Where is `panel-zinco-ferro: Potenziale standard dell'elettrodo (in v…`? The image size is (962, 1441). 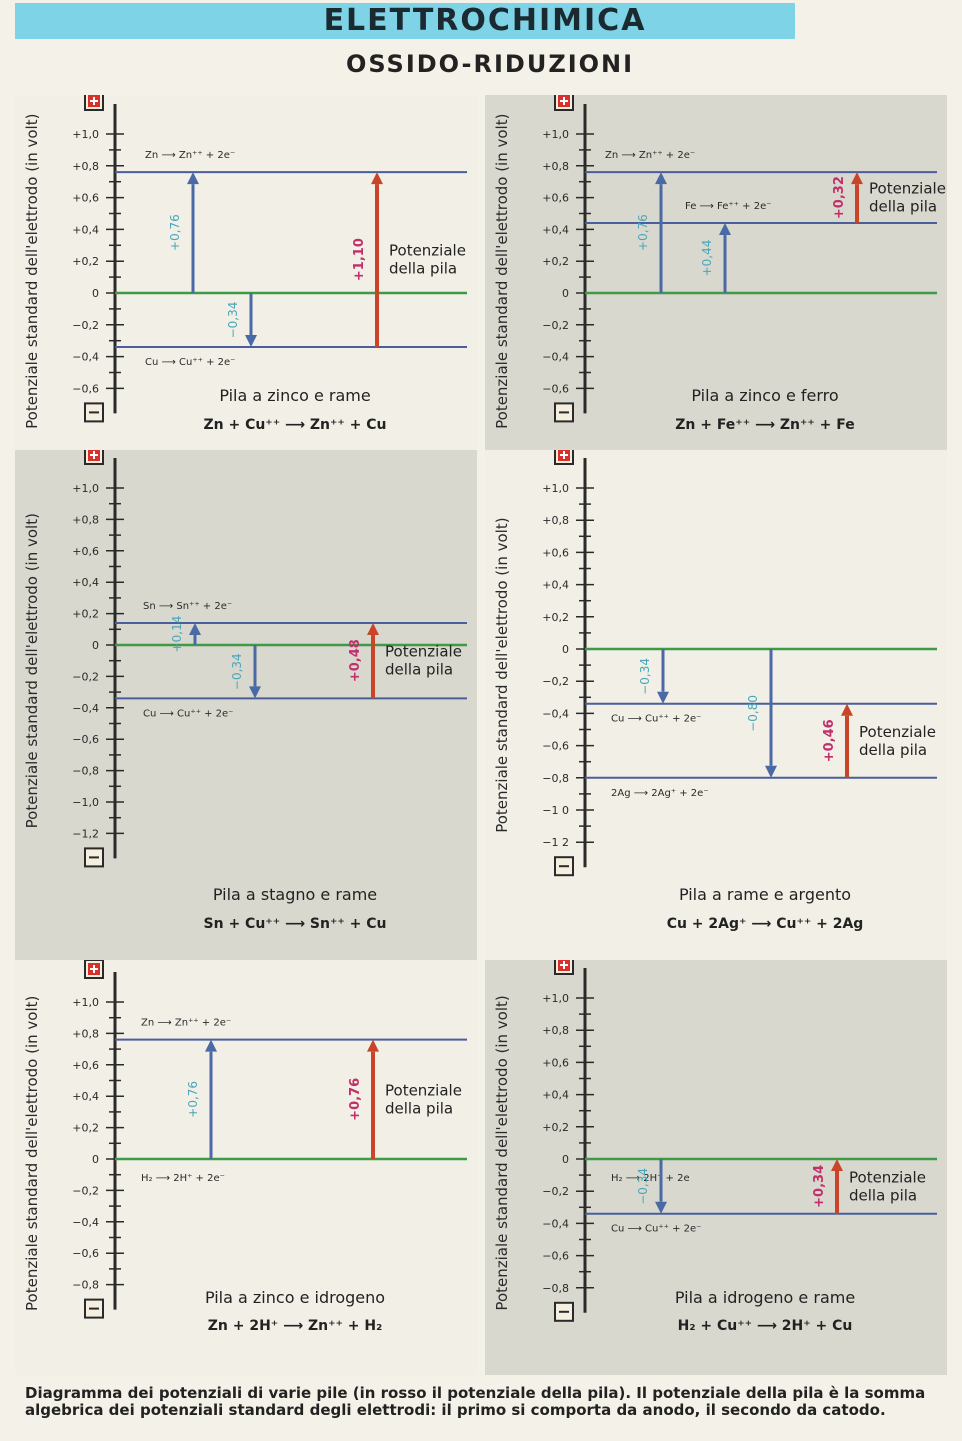
panel-zinco-ferro: Potenziale standard dell'elettrodo (in v… is located at coordinates (716, 272).